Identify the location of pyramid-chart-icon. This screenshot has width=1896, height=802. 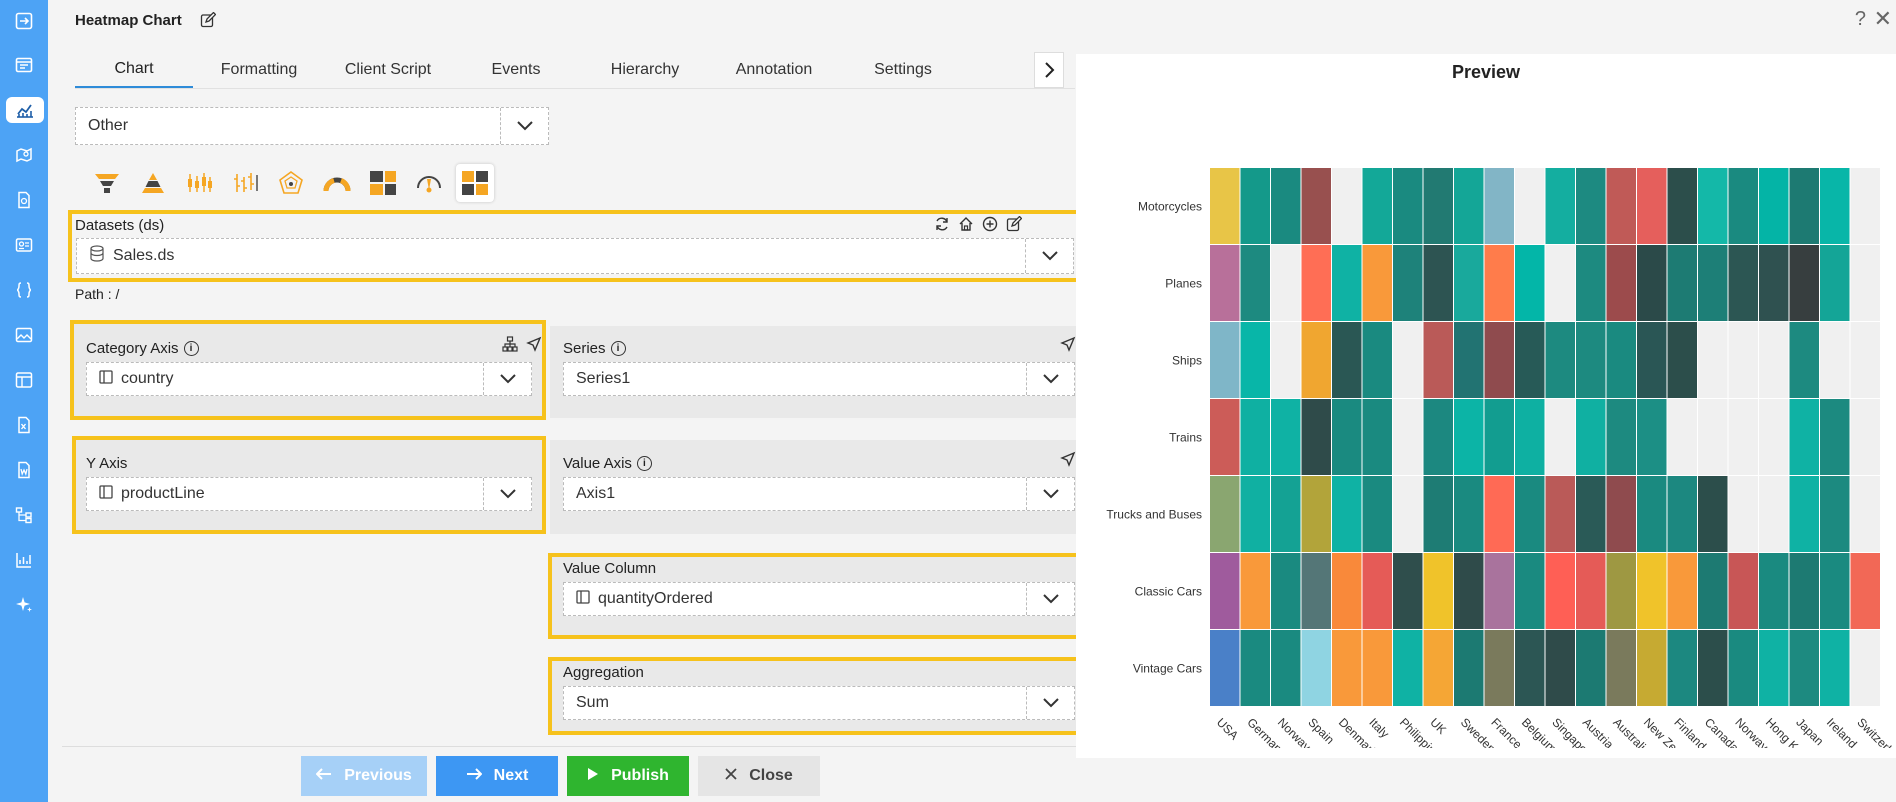
(153, 183).